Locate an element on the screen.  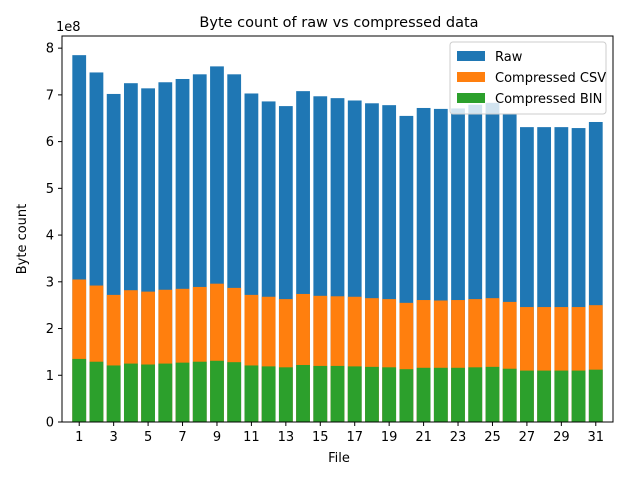
y-offset-label: 1e8 is located at coordinates (68, 27).